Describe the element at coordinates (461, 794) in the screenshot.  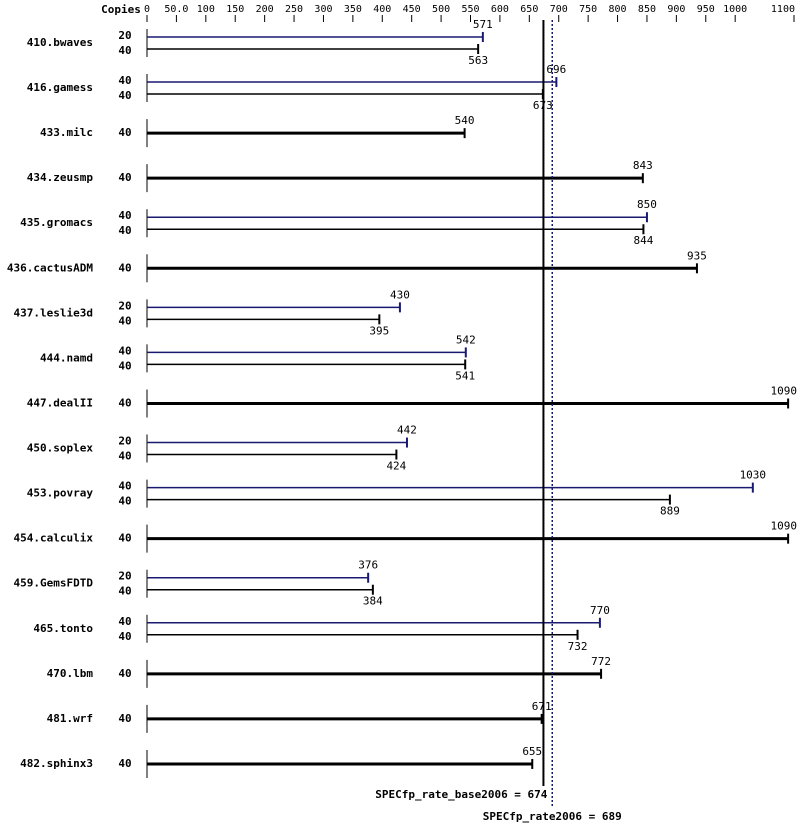
I see `base-metric-label: SPECfp_rate_base2006 = 674` at that location.